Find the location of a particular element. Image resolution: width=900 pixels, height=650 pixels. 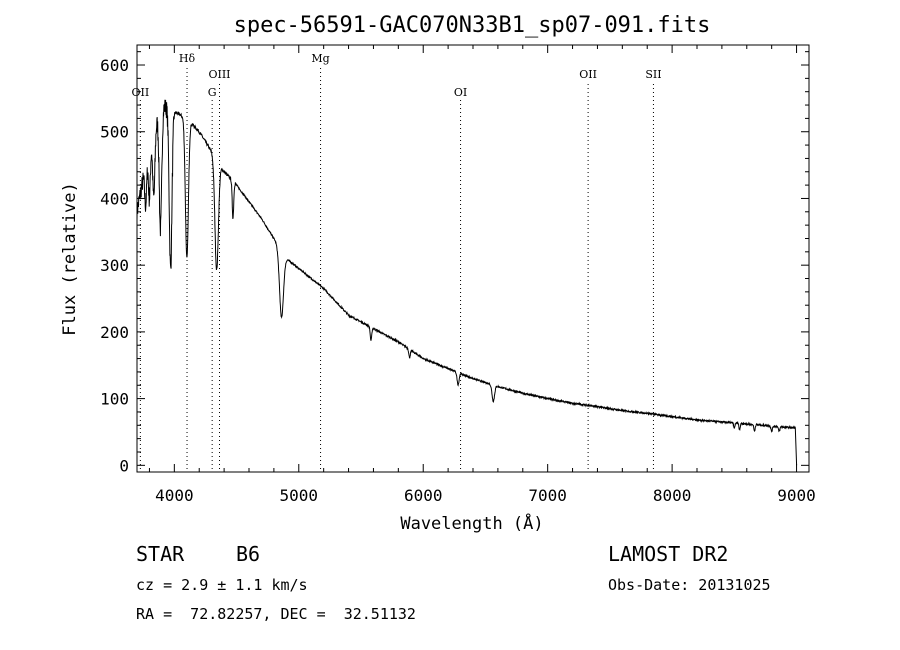

y-tick-label: 500 is located at coordinates (114, 132).